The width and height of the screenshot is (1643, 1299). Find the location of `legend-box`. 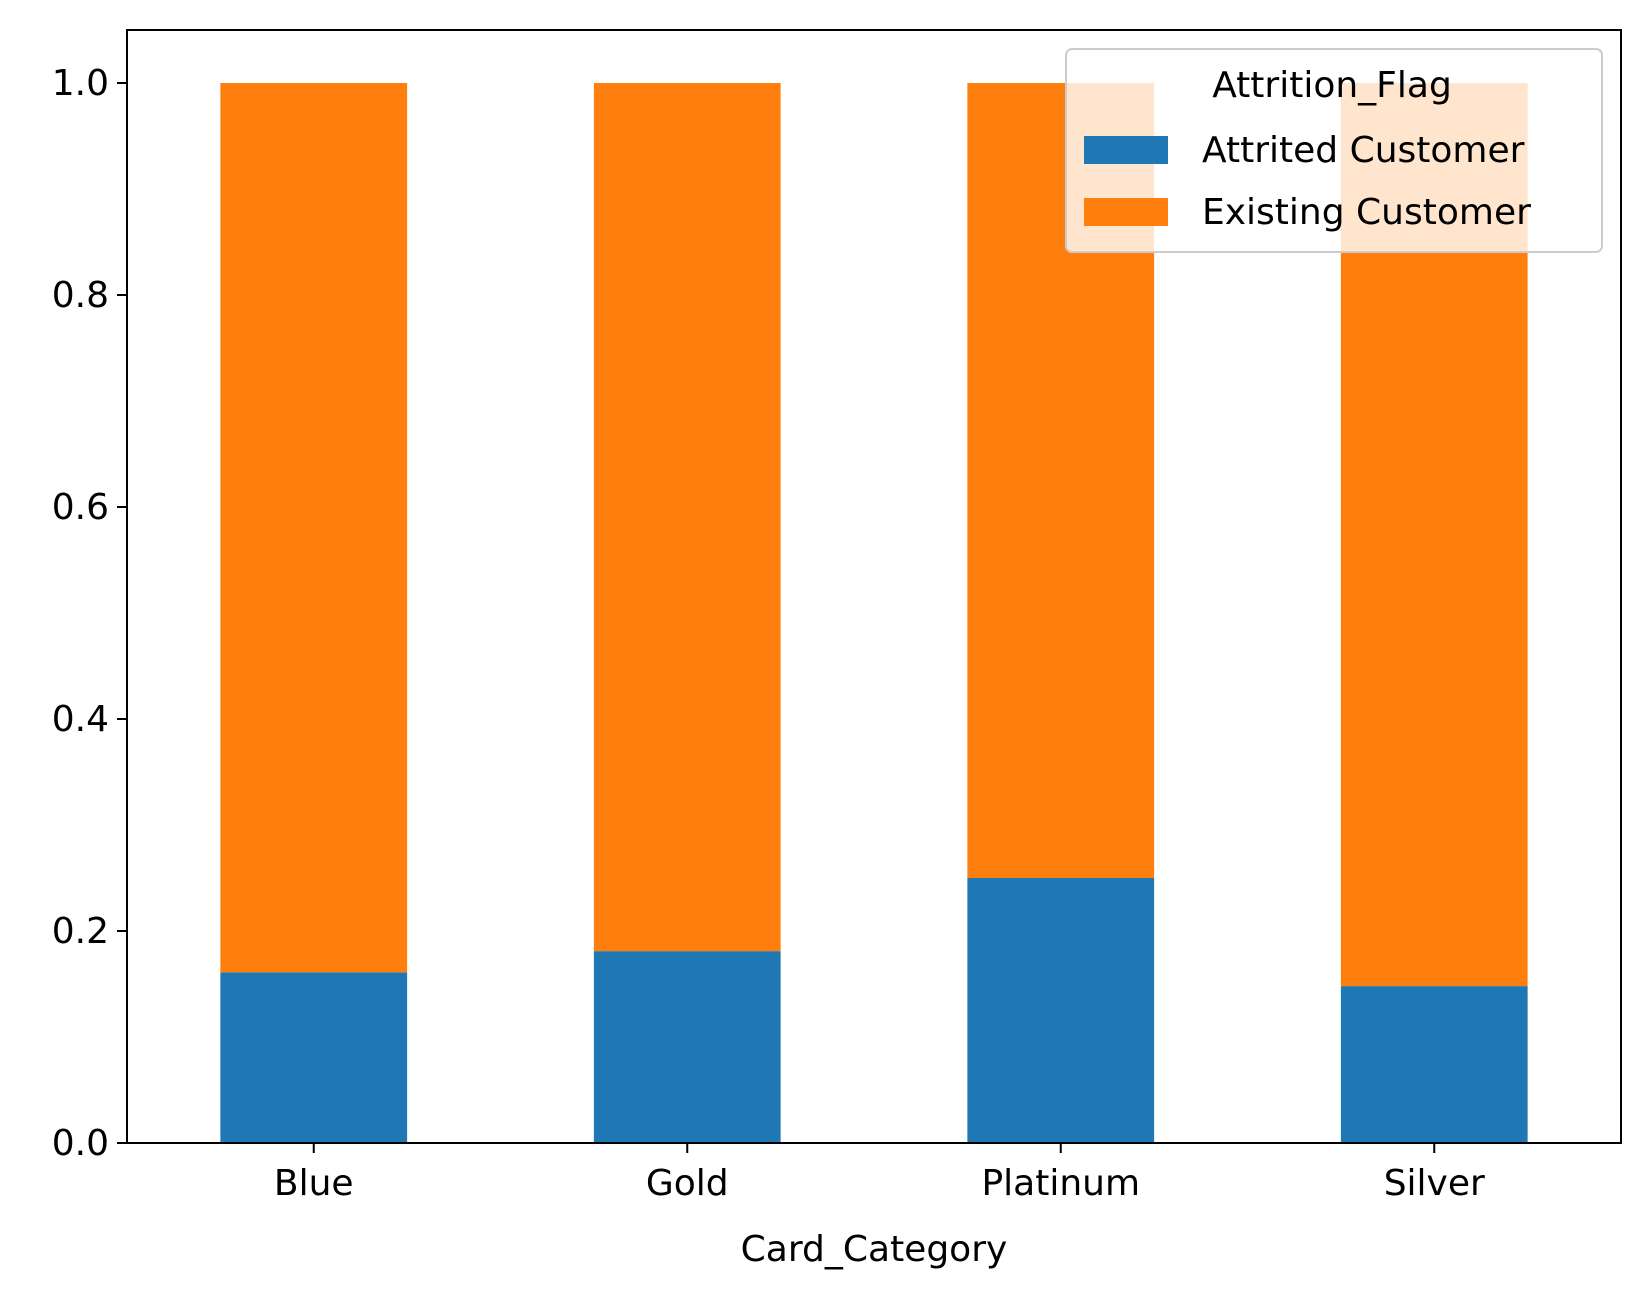

legend-box is located at coordinates (1334, 150).